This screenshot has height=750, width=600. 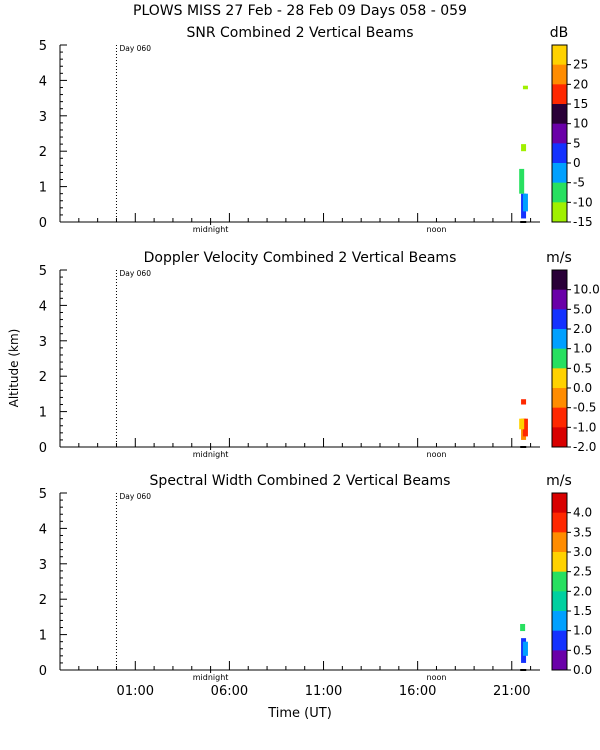 I want to click on colorbar-label: 20, so click(x=580, y=84).